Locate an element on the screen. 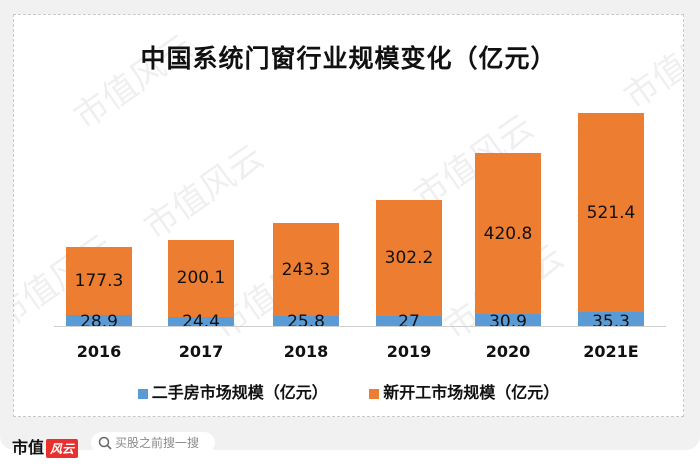 Image resolution: width=700 pixels, height=467 pixels. legend-item-newstart: 新开工市场规模（亿元） is located at coordinates (464, 391).